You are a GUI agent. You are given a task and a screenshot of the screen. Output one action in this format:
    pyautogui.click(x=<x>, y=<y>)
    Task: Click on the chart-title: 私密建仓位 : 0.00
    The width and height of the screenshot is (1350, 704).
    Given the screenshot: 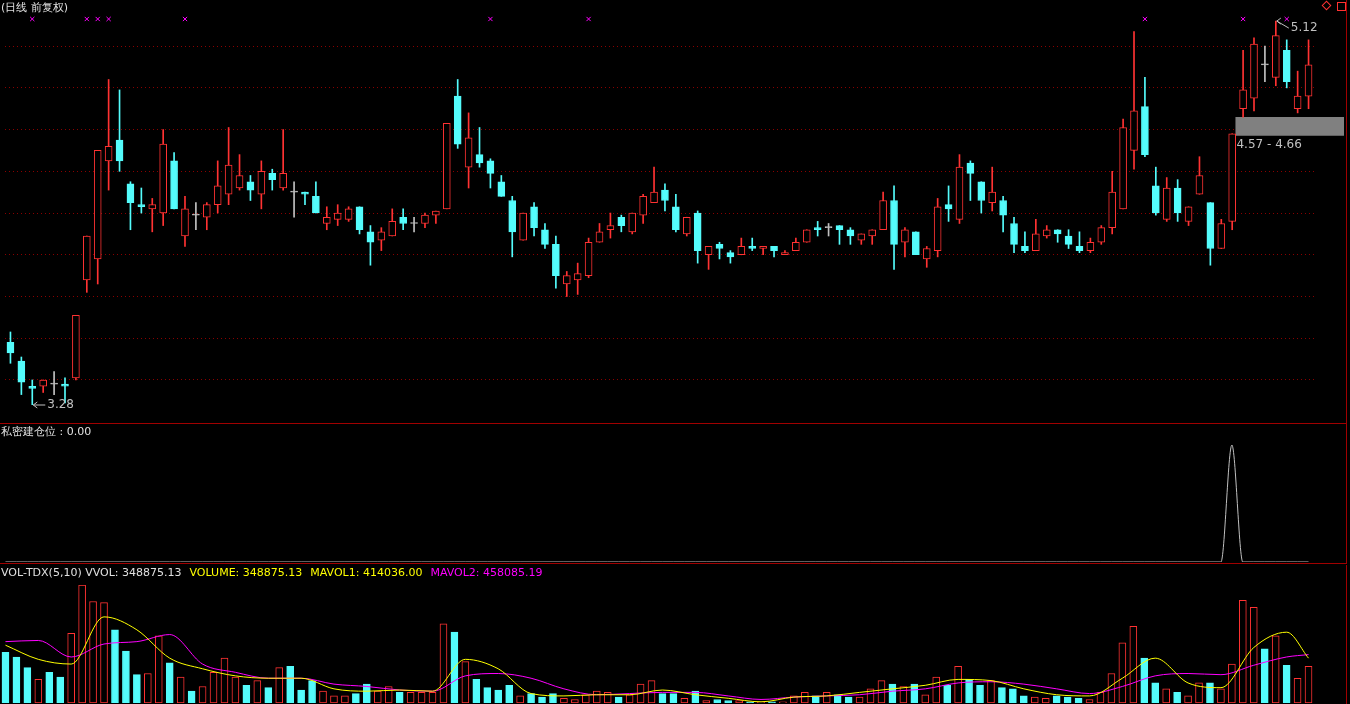 What is the action you would take?
    pyautogui.click(x=46, y=431)
    